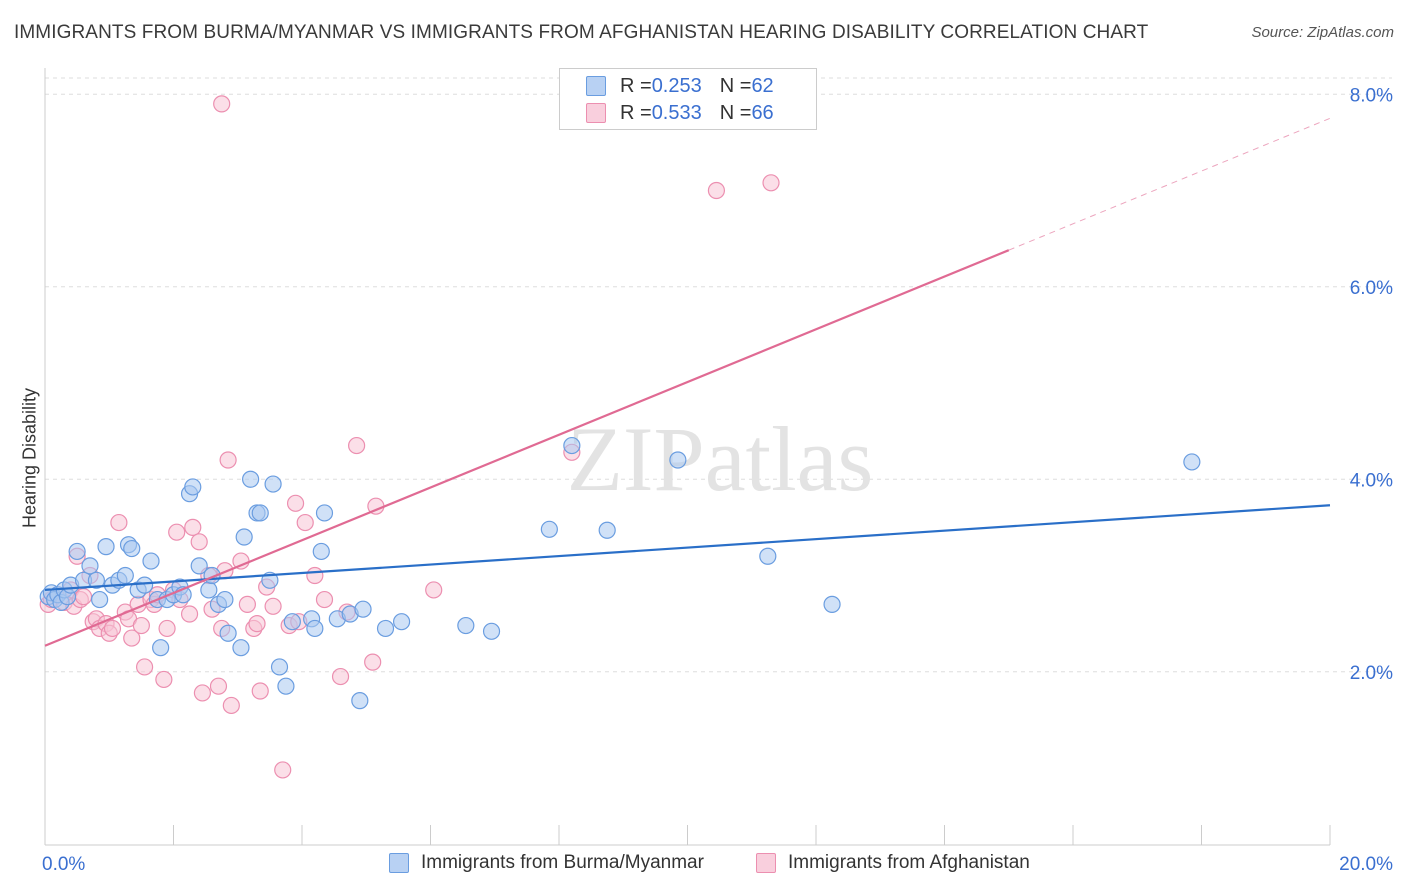 Image resolution: width=1406 pixels, height=892 pixels. Describe the element at coordinates (1366, 864) in the screenshot. I see `x-tick-label-1: 20.0%` at that location.